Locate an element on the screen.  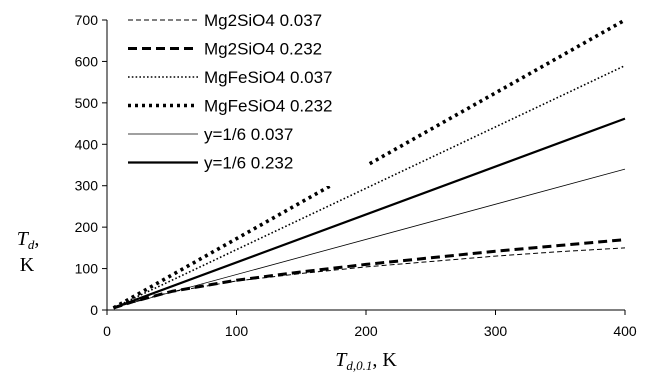
y-tick-label: 300 is located at coordinates (87, 186).